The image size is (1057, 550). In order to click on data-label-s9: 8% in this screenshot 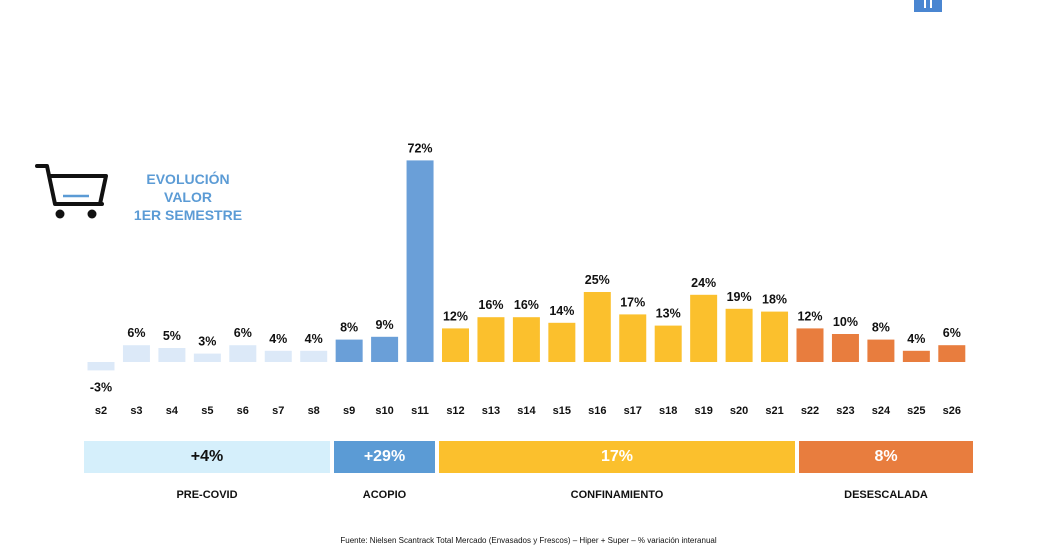, I will do `click(349, 328)`.